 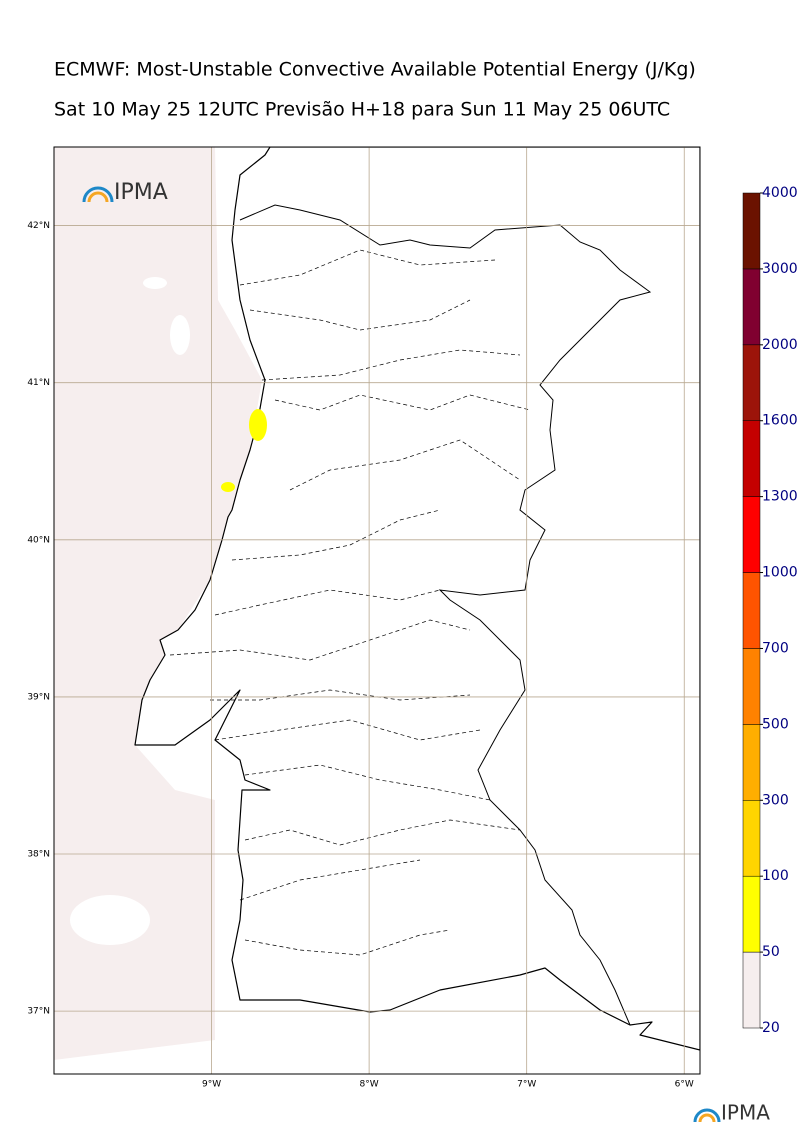 What do you see at coordinates (775, 648) in the screenshot?
I see `colorbar-label: 700` at bounding box center [775, 648].